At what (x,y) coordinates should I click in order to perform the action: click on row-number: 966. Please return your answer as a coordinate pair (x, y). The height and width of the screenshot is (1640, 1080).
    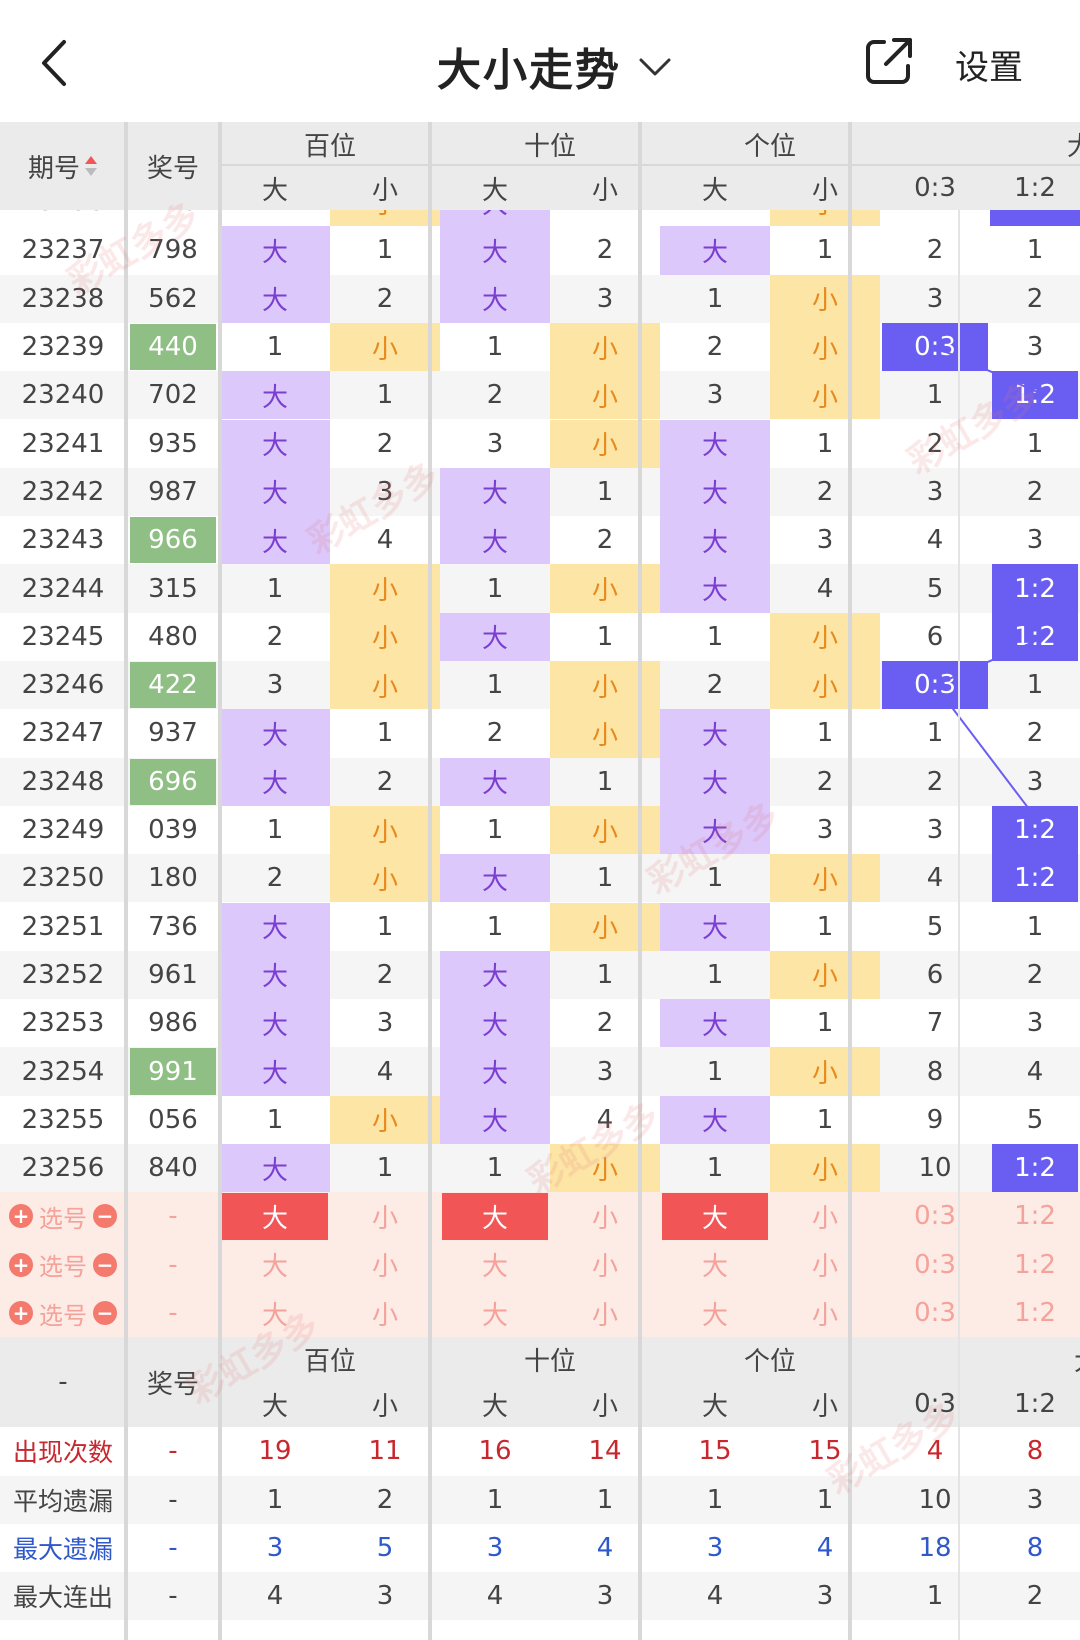
    Looking at the image, I should click on (173, 540).